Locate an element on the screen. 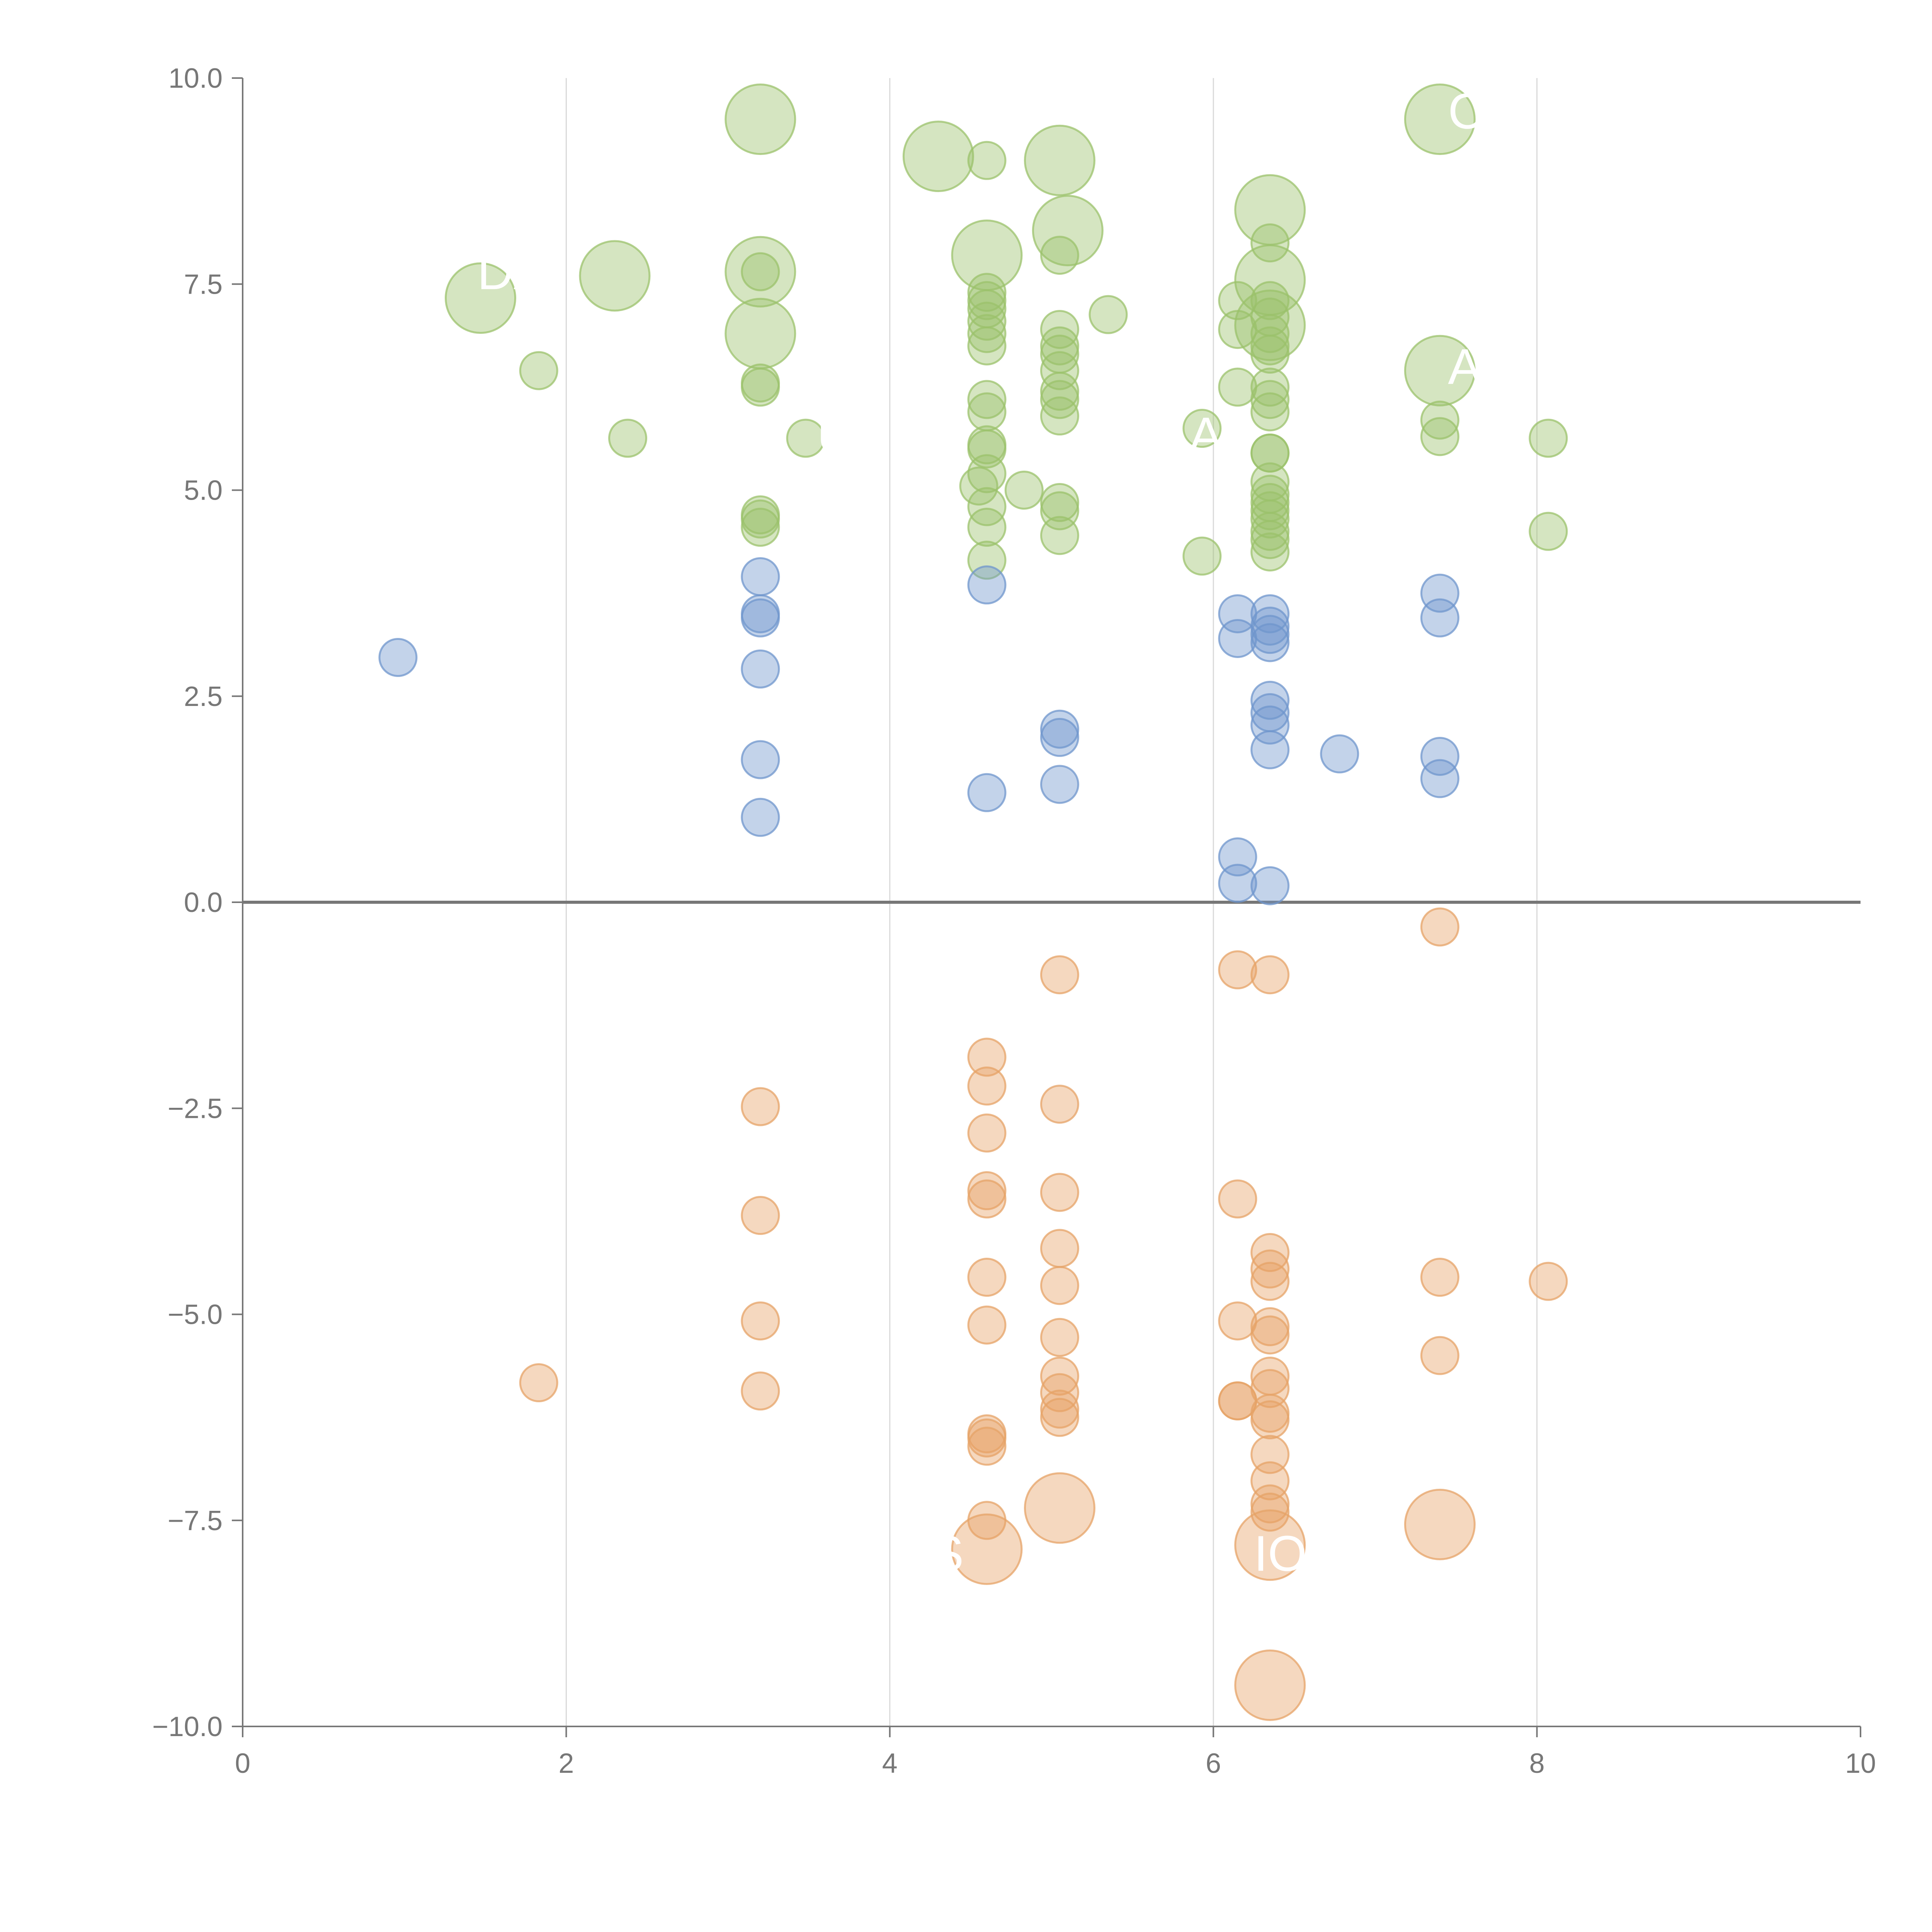  y-tick-label: 10.0 is located at coordinates (196, 78).